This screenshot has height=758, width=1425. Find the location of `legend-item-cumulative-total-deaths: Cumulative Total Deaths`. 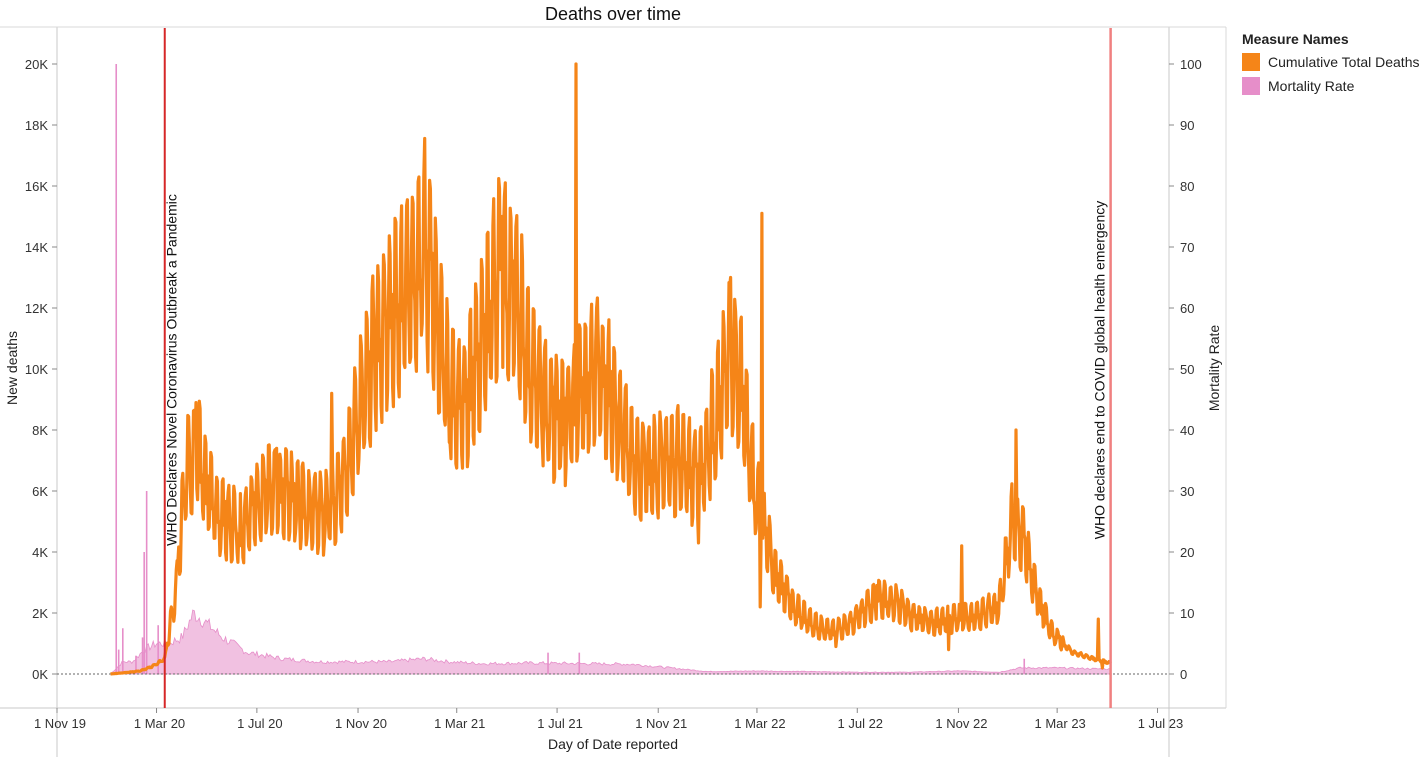

legend-item-cumulative-total-deaths: Cumulative Total Deaths is located at coordinates (1330, 62).